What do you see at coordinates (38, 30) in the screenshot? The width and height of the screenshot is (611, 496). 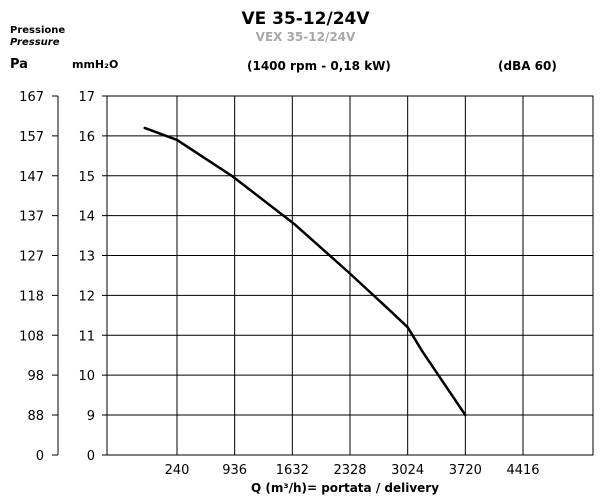 I see `pressure-label-italian: Pressione` at bounding box center [38, 30].